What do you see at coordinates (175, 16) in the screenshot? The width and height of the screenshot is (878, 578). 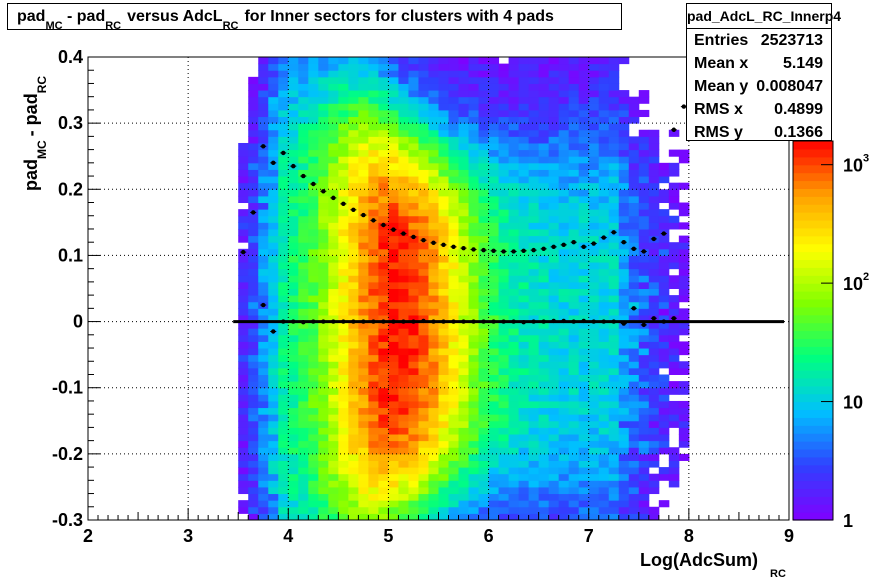 I see `title-versus: versus AdcL` at bounding box center [175, 16].